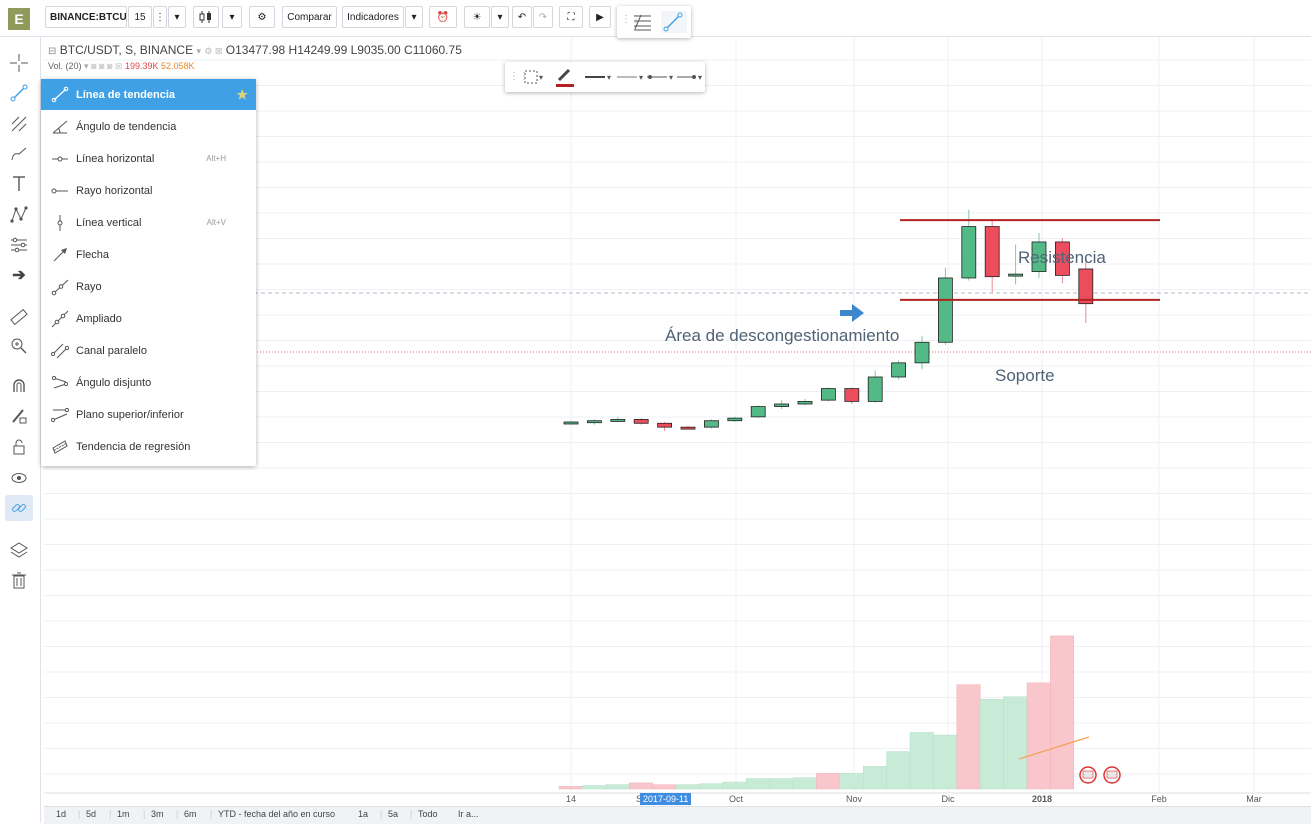 The width and height of the screenshot is (1311, 824). What do you see at coordinates (65, 66) in the screenshot?
I see `volume-label: Vol. (20)` at bounding box center [65, 66].